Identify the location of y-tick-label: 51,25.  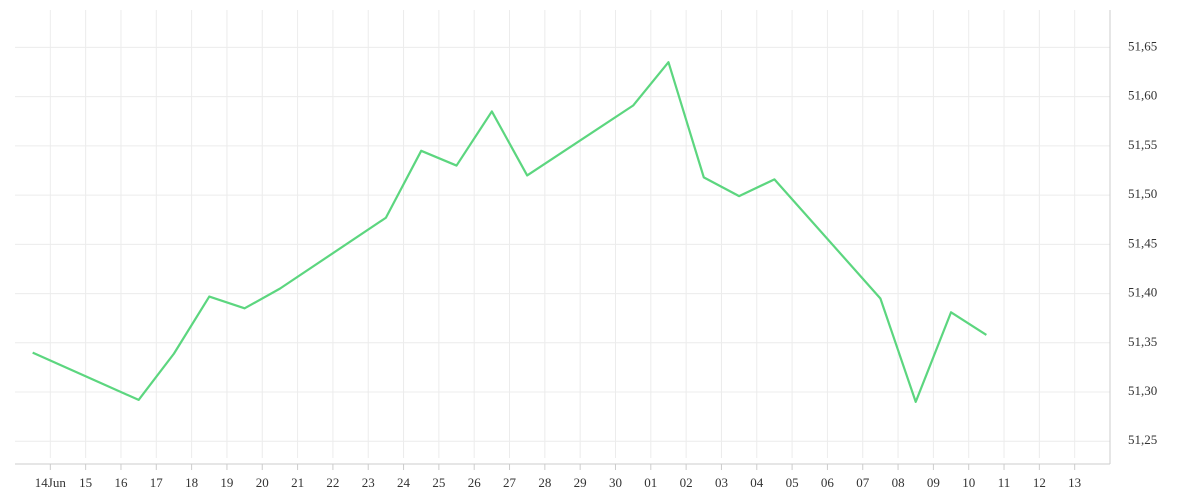
(1142, 439).